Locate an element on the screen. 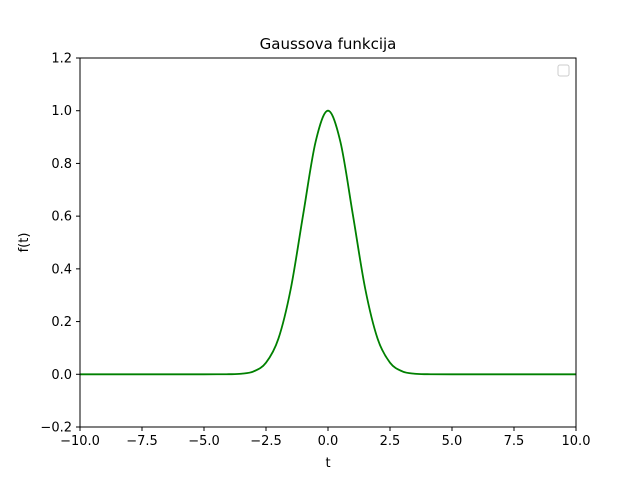 The width and height of the screenshot is (640, 480). y-tick-label: 1.0 is located at coordinates (61, 111).